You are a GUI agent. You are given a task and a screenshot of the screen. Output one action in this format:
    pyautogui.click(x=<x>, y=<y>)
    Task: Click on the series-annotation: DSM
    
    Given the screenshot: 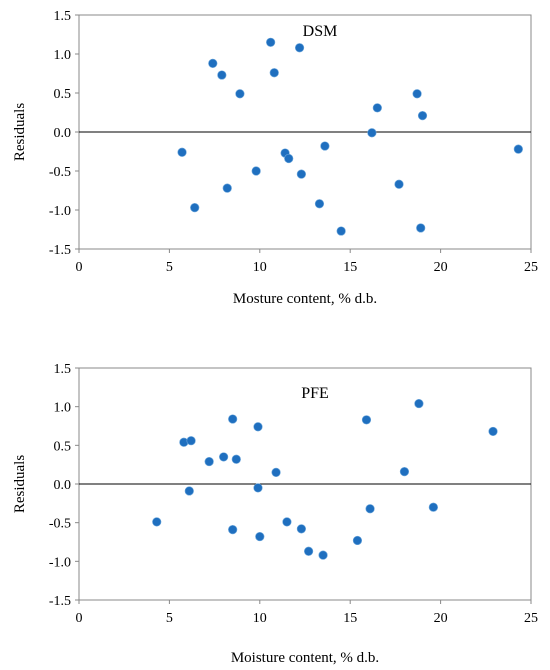 What is the action you would take?
    pyautogui.click(x=320, y=31)
    